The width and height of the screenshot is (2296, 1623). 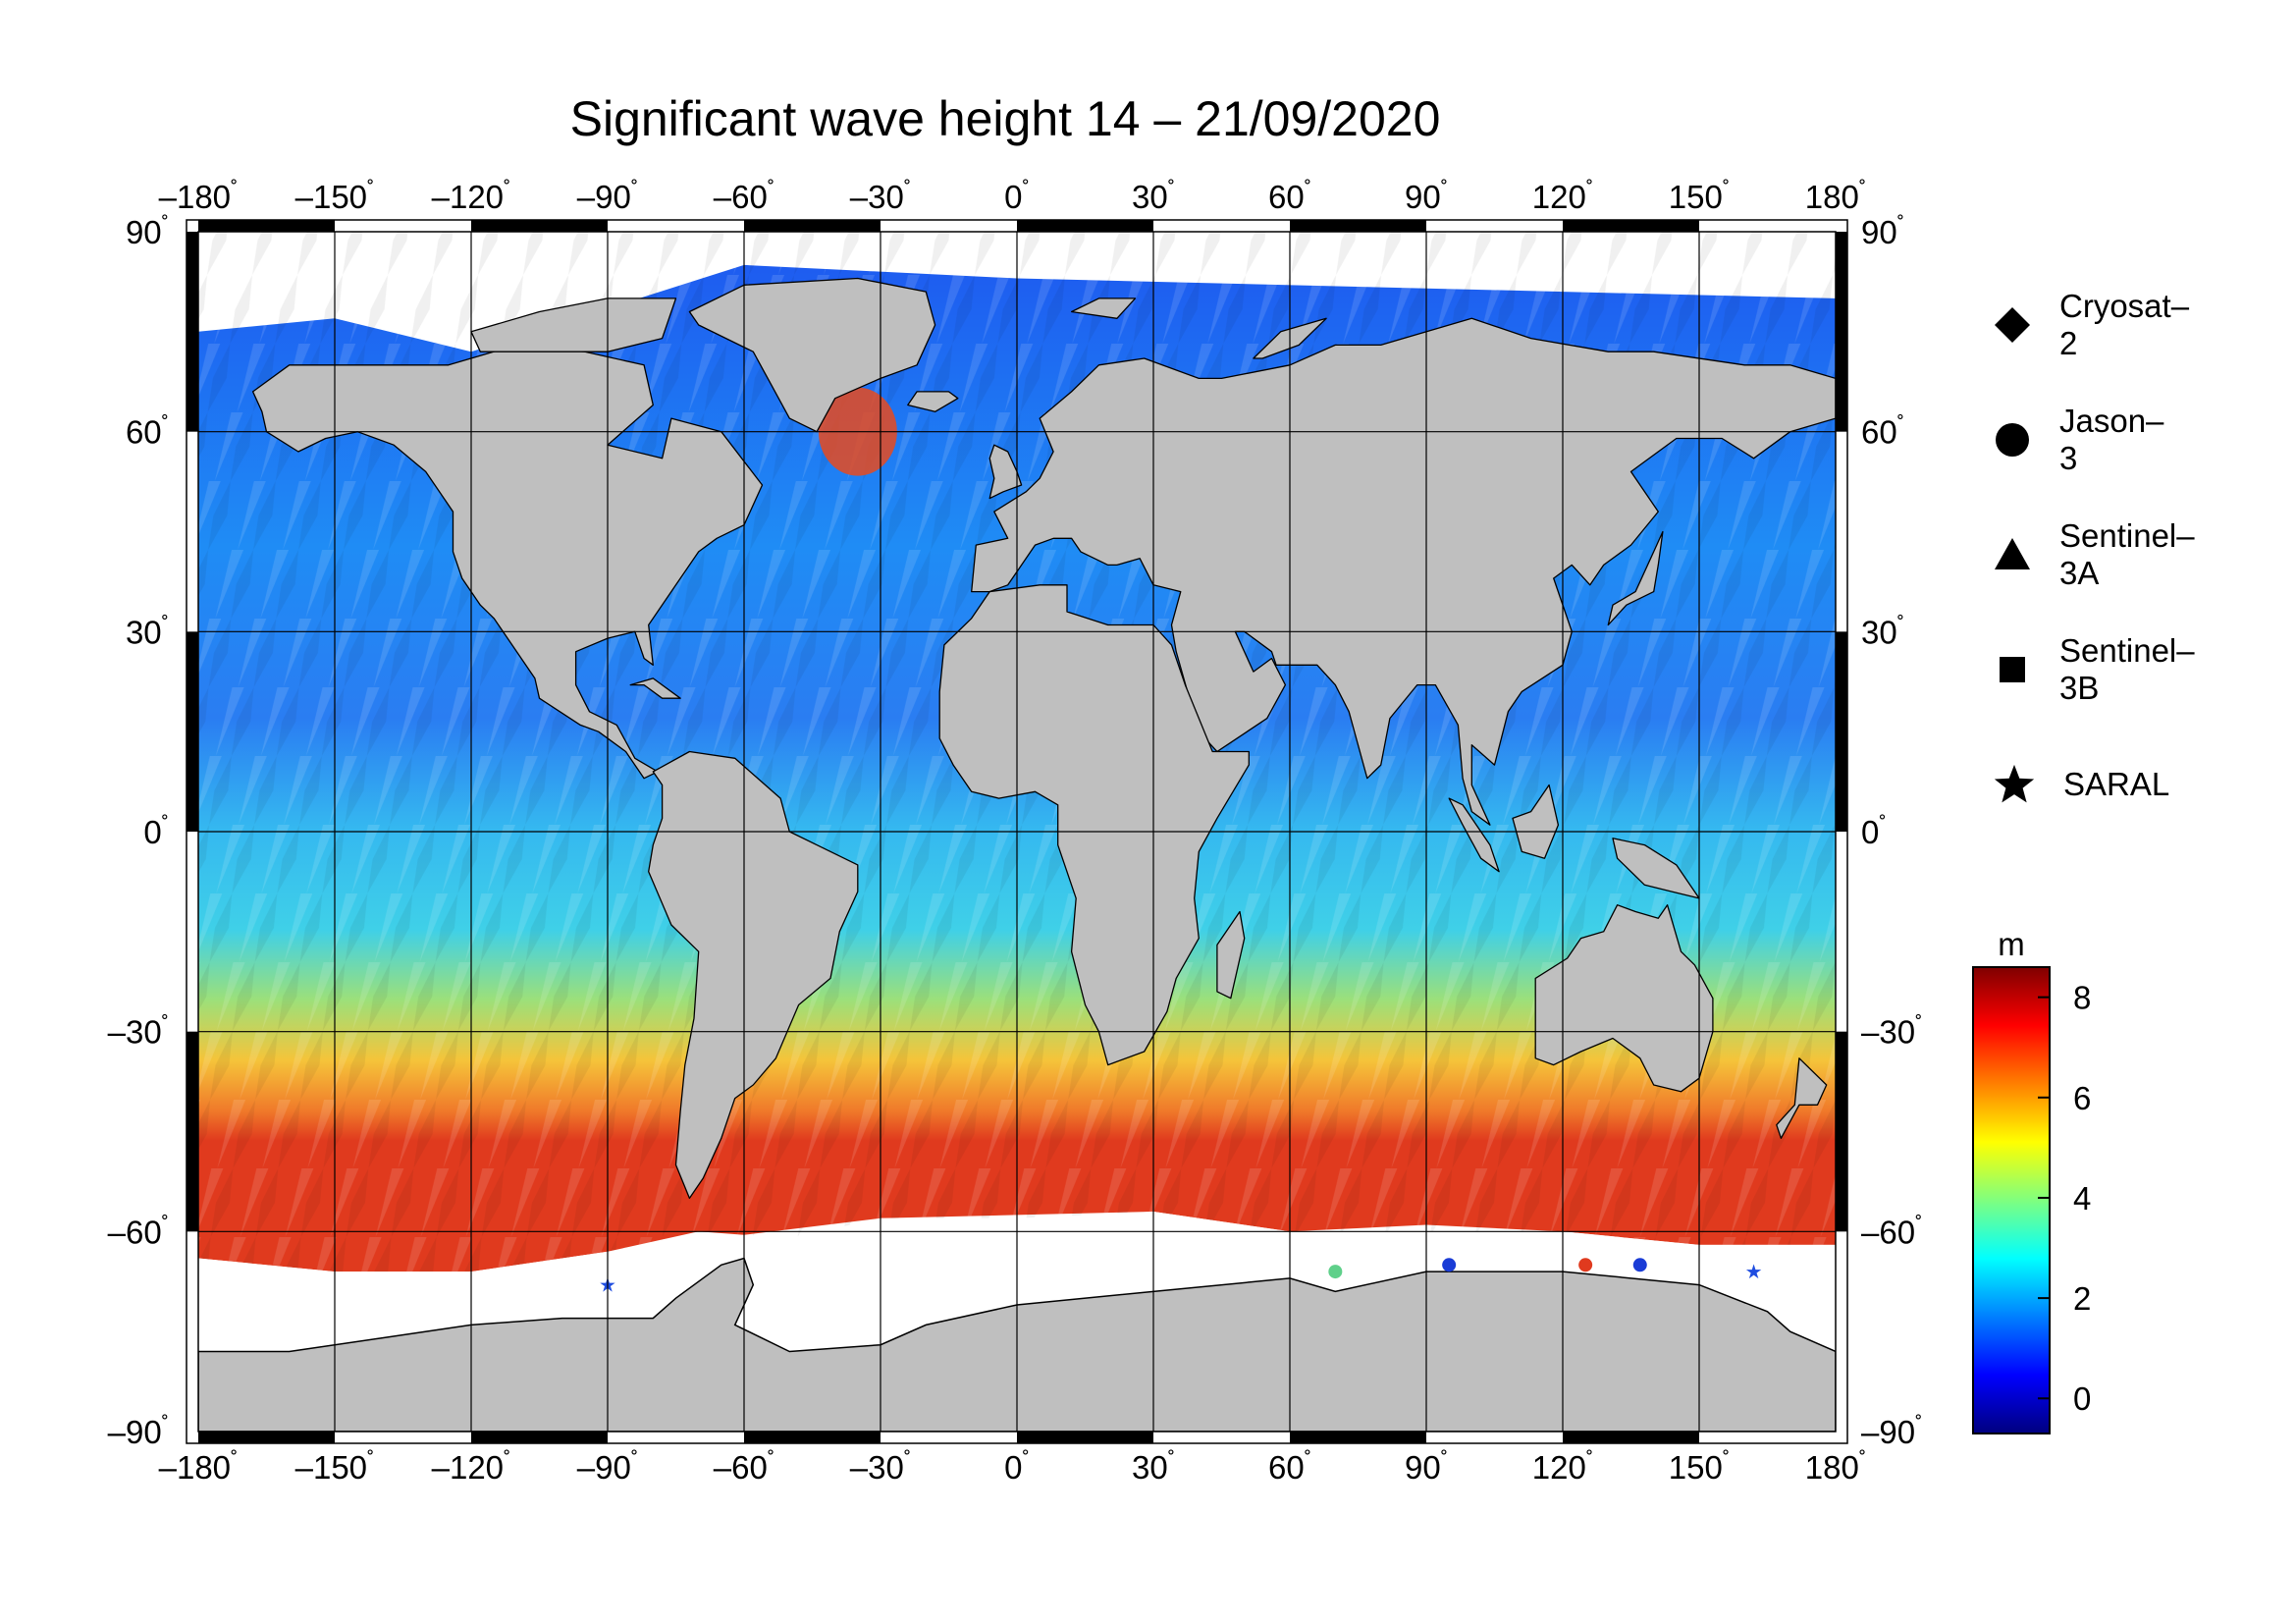 What do you see at coordinates (138, 1231) in the screenshot?
I see `lat-tick-label-left: –60˚` at bounding box center [138, 1231].